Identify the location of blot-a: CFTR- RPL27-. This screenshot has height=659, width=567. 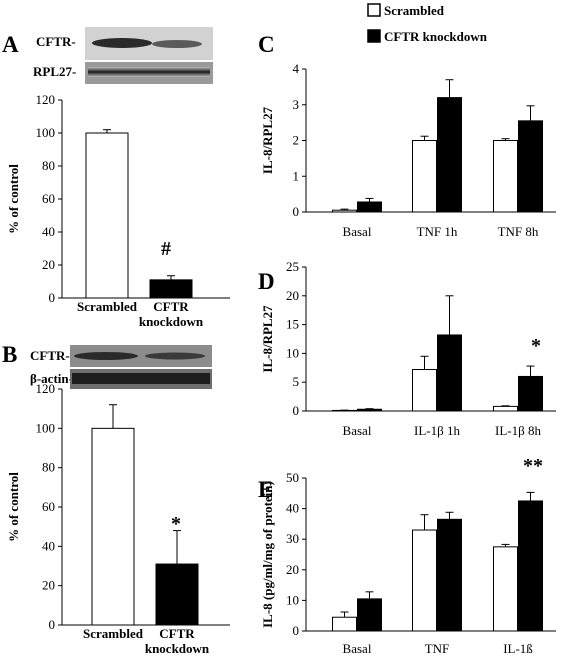
(123, 55).